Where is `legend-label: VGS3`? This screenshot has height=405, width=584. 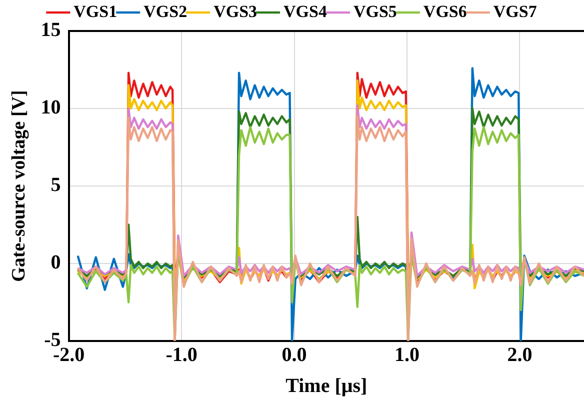 legend-label: VGS3 is located at coordinates (236, 11).